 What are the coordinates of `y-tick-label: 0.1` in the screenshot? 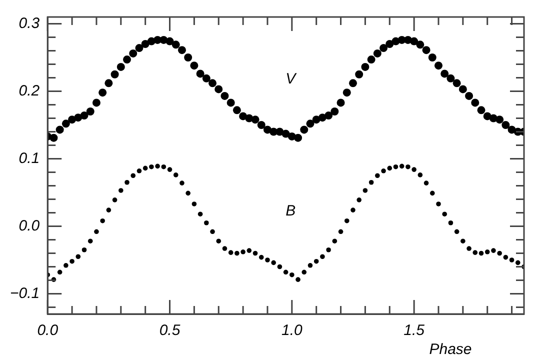 It's located at (29, 158).